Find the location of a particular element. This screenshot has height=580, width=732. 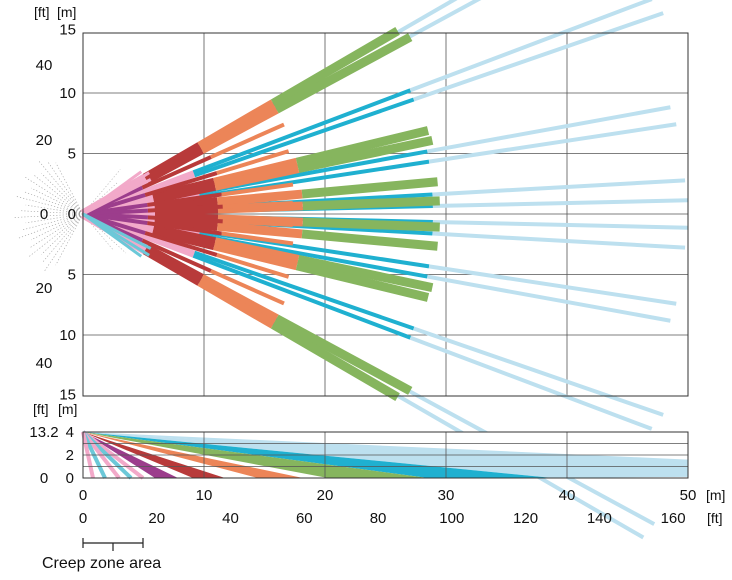

x-axis-m-labels: 0 10 20 30 40 50 is located at coordinates (388, 495).